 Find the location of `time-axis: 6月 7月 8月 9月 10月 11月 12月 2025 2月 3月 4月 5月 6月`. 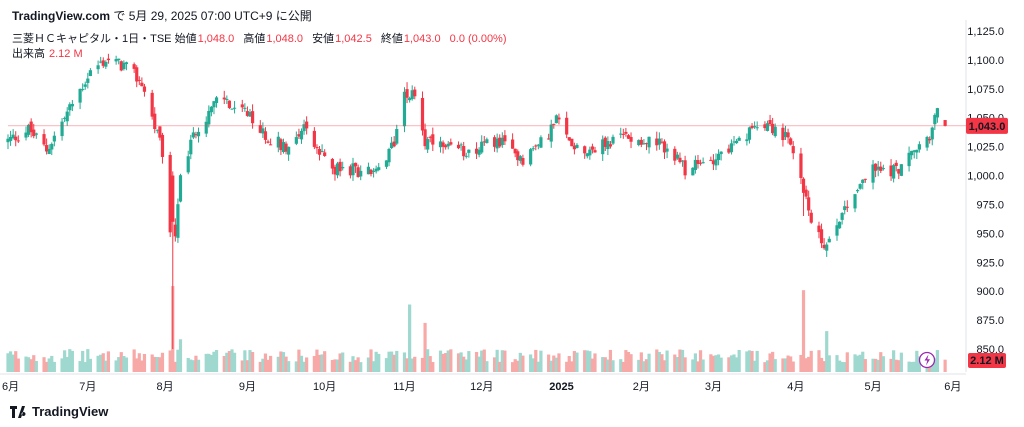

time-axis: 6月 7月 8月 9月 10月 11月 12月 2025 2月 3月 4月 5月 6月 is located at coordinates (483, 383).